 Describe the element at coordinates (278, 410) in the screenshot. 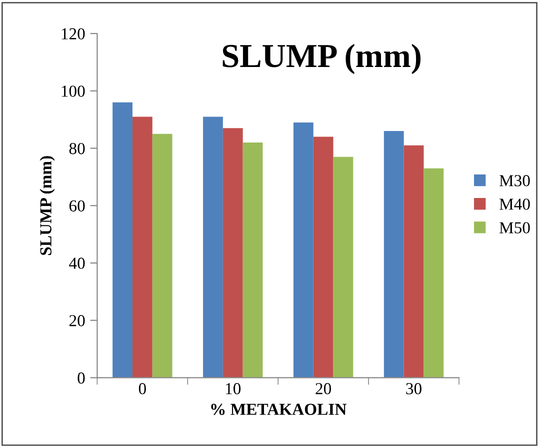

I see `x-axis-title: % METAKAOLIN` at that location.